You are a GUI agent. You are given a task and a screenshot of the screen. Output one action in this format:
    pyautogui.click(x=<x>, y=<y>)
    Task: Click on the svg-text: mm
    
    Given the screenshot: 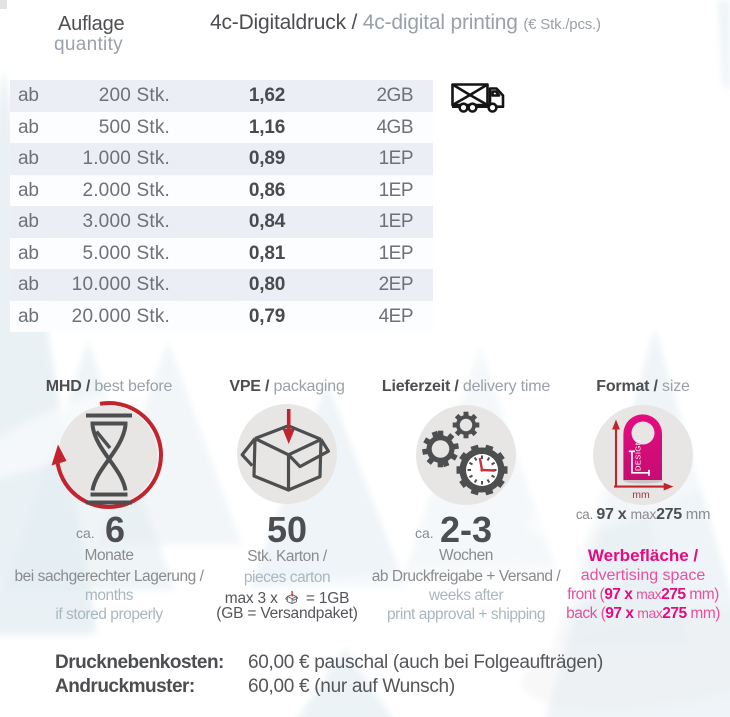 What is the action you would take?
    pyautogui.click(x=641, y=495)
    